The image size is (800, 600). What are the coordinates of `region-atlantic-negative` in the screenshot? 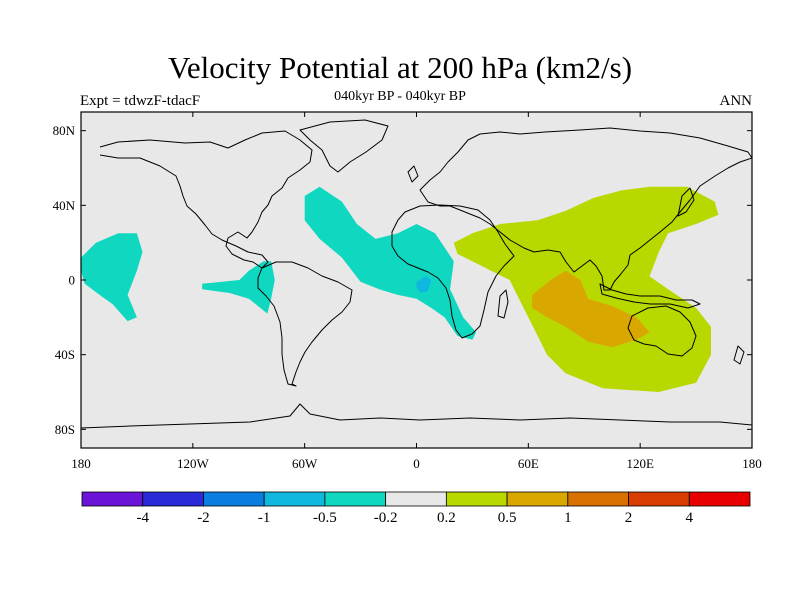 It's located at (390, 263).